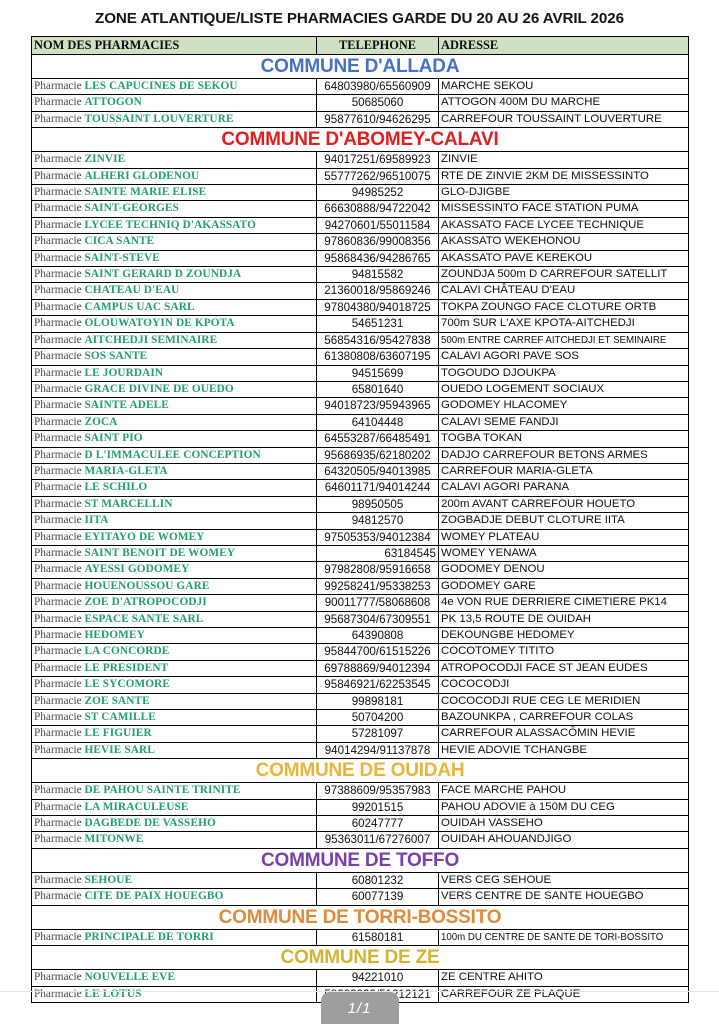 The image size is (719, 1024). What do you see at coordinates (563, 160) in the screenshot?
I see `cell-address: ZINVIE` at bounding box center [563, 160].